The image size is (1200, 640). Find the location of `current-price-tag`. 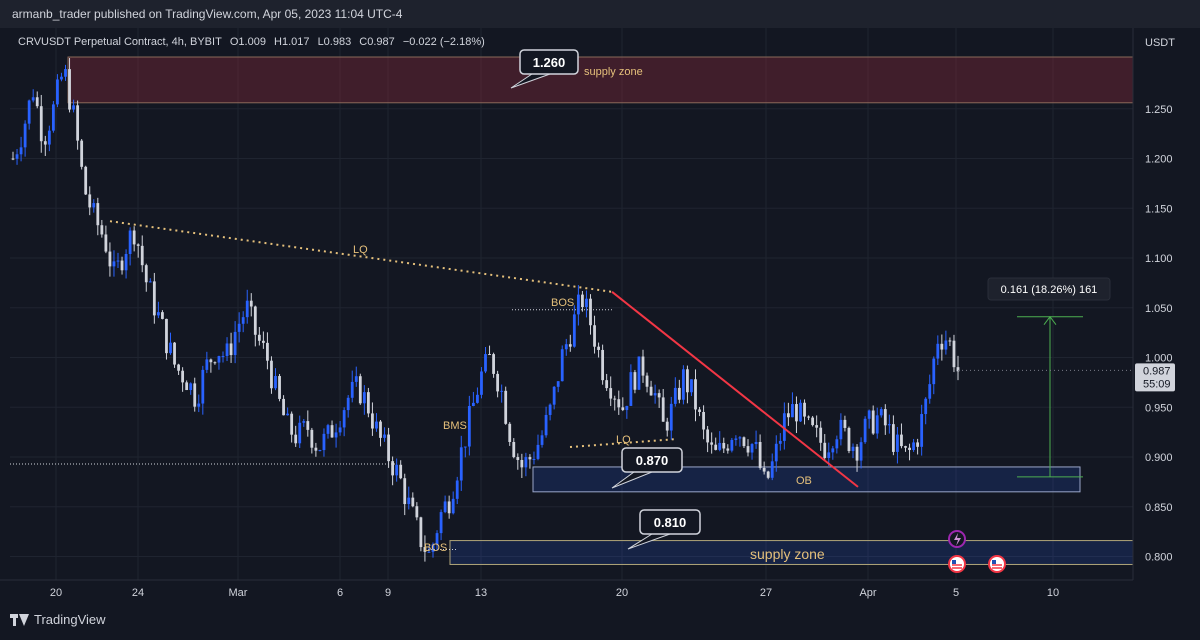

current-price-tag is located at coordinates (1155, 377).